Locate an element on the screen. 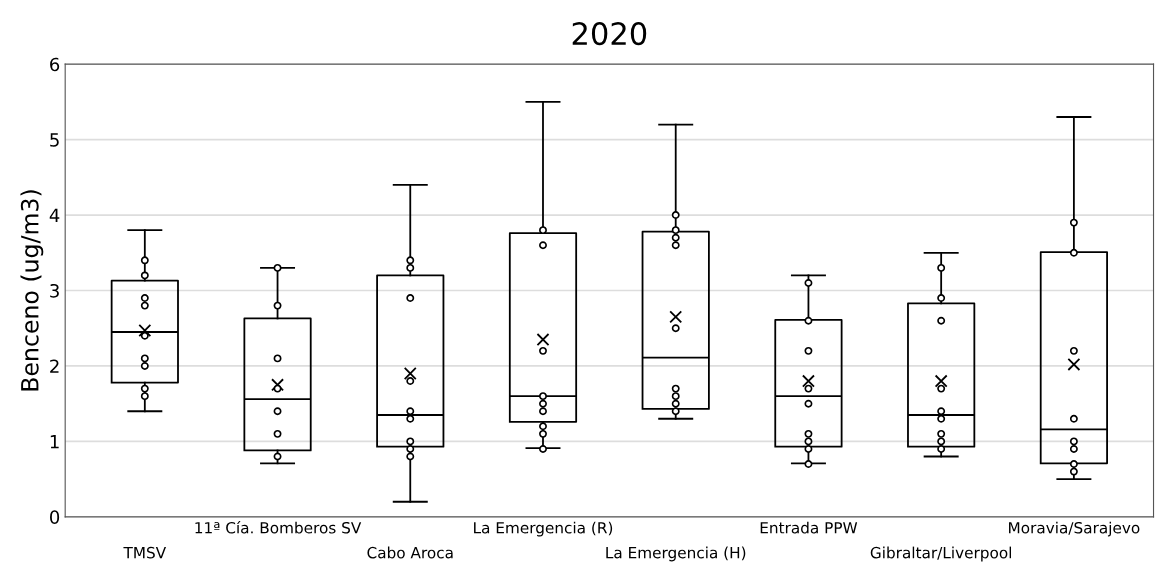 This screenshot has height=573, width=1164. y-tick-label: 0 is located at coordinates (55, 517).